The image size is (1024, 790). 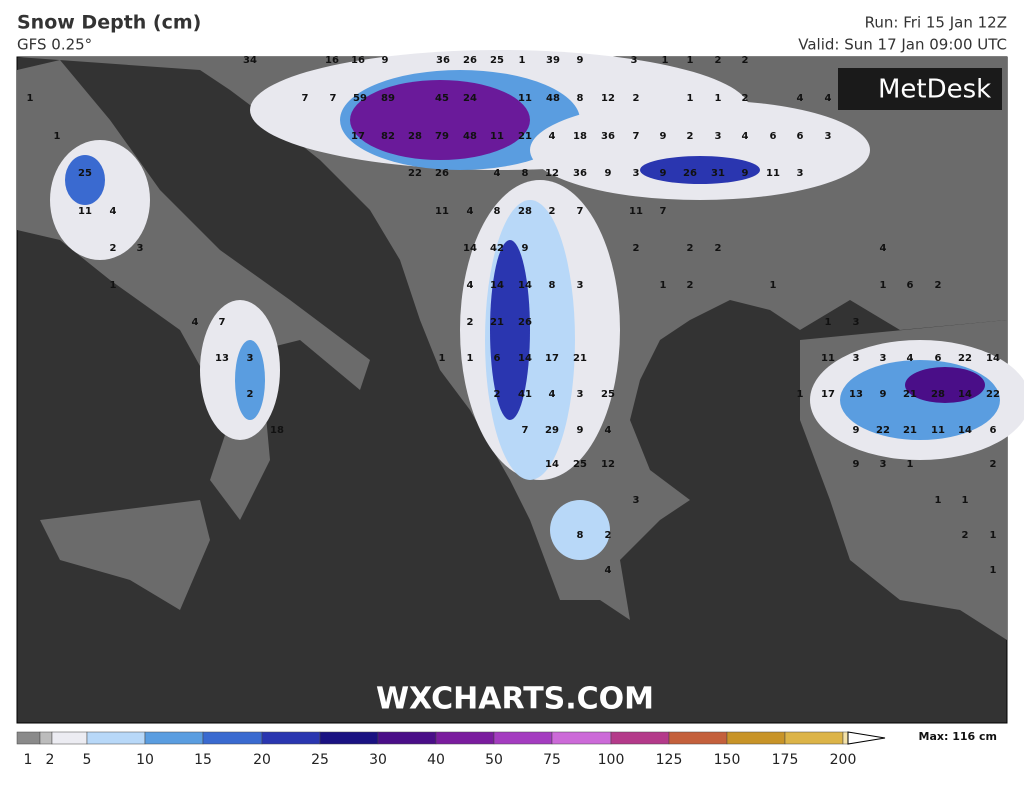 I want to click on run: Run: Fri 15 Jan 12Z, so click(x=936, y=23).